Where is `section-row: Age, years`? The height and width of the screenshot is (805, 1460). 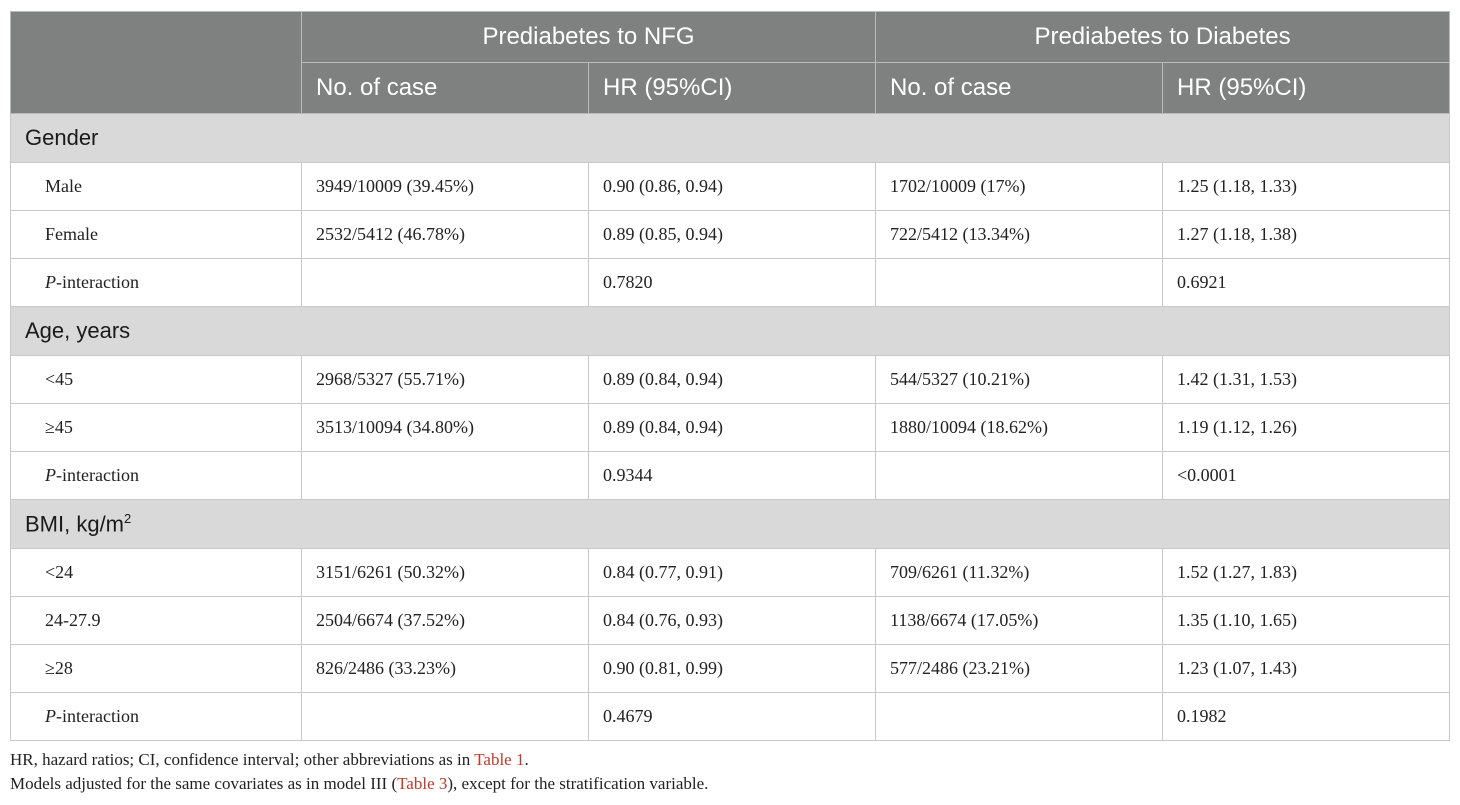 section-row: Age, years is located at coordinates (730, 331).